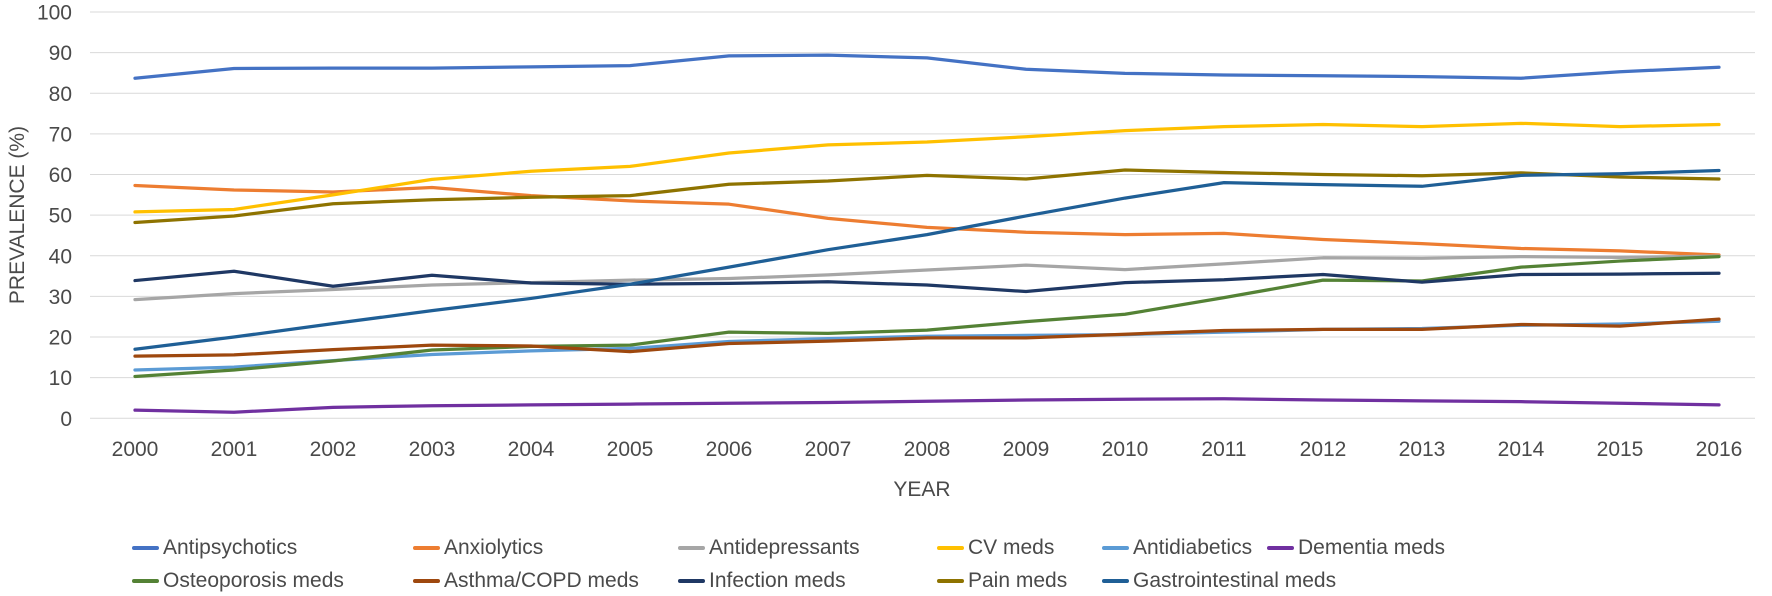  Describe the element at coordinates (630, 449) in the screenshot. I see `x-tick-label: 2005` at that location.